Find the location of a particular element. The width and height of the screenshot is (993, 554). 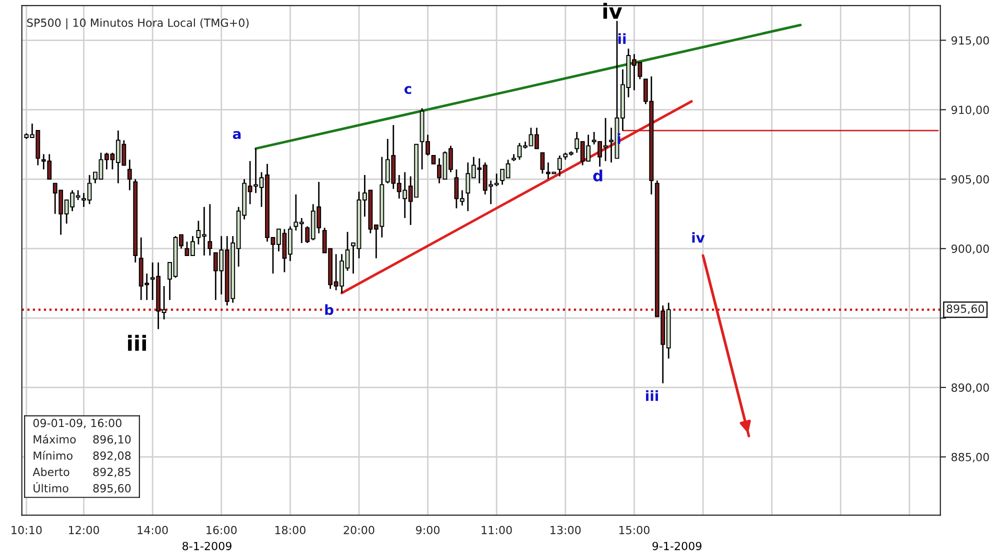

y-tick-label: 890,00 is located at coordinates (970, 388).